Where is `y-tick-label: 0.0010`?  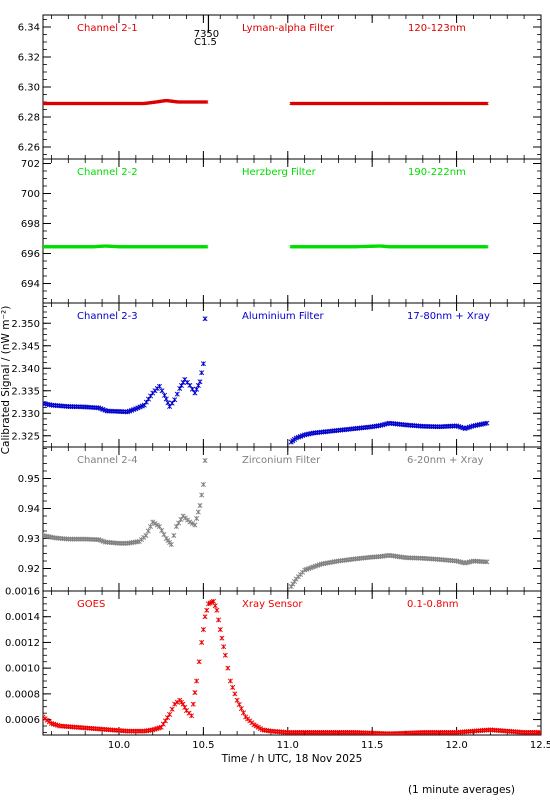
y-tick-label: 0.0010 is located at coordinates (22, 669).